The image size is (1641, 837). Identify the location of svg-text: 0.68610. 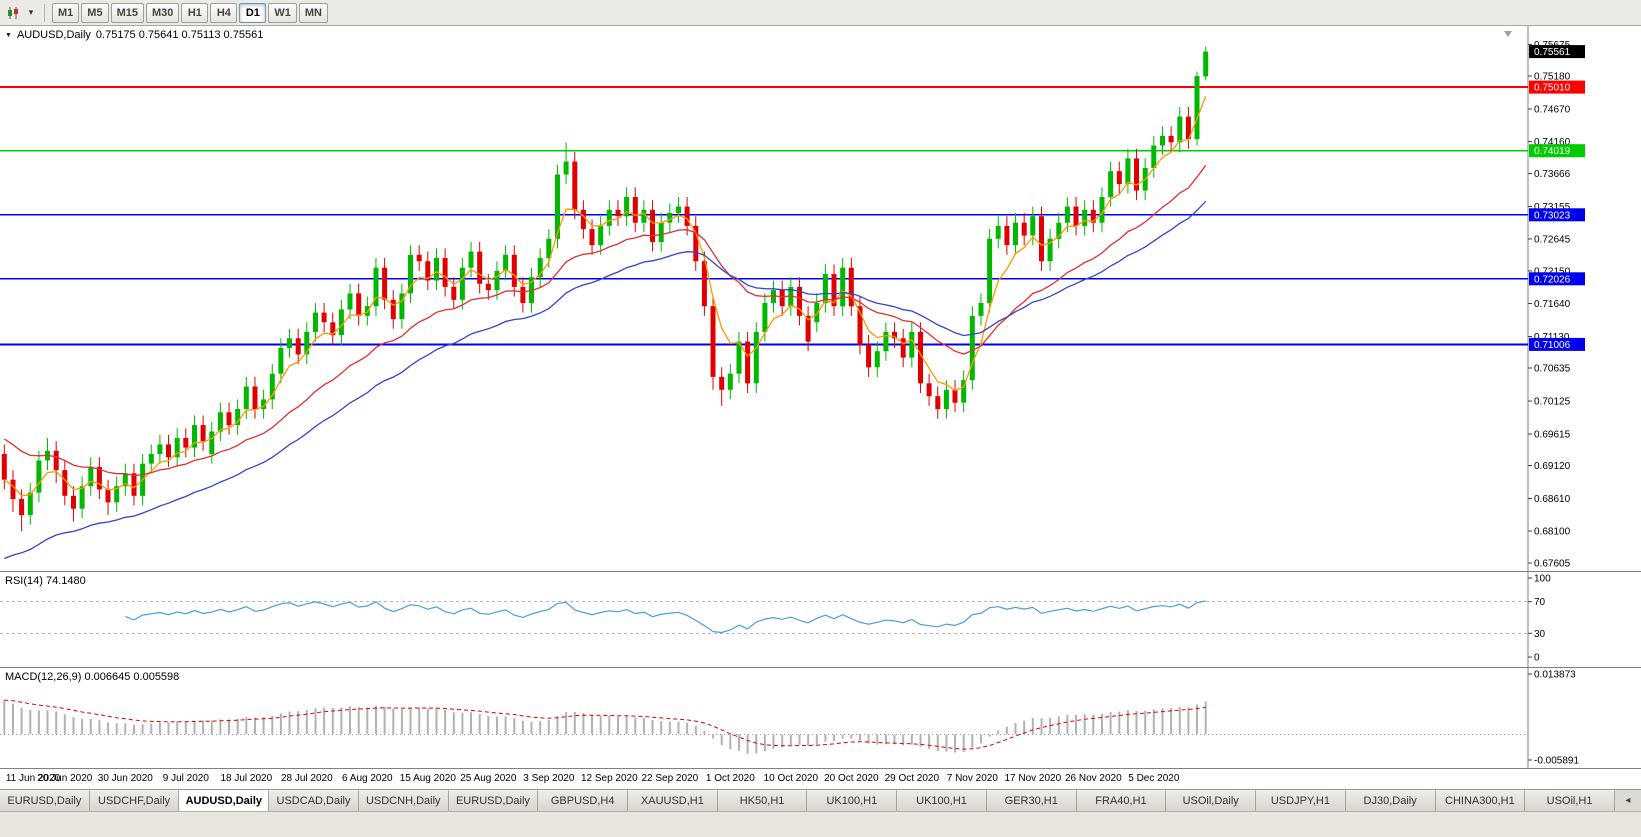
(1552, 499).